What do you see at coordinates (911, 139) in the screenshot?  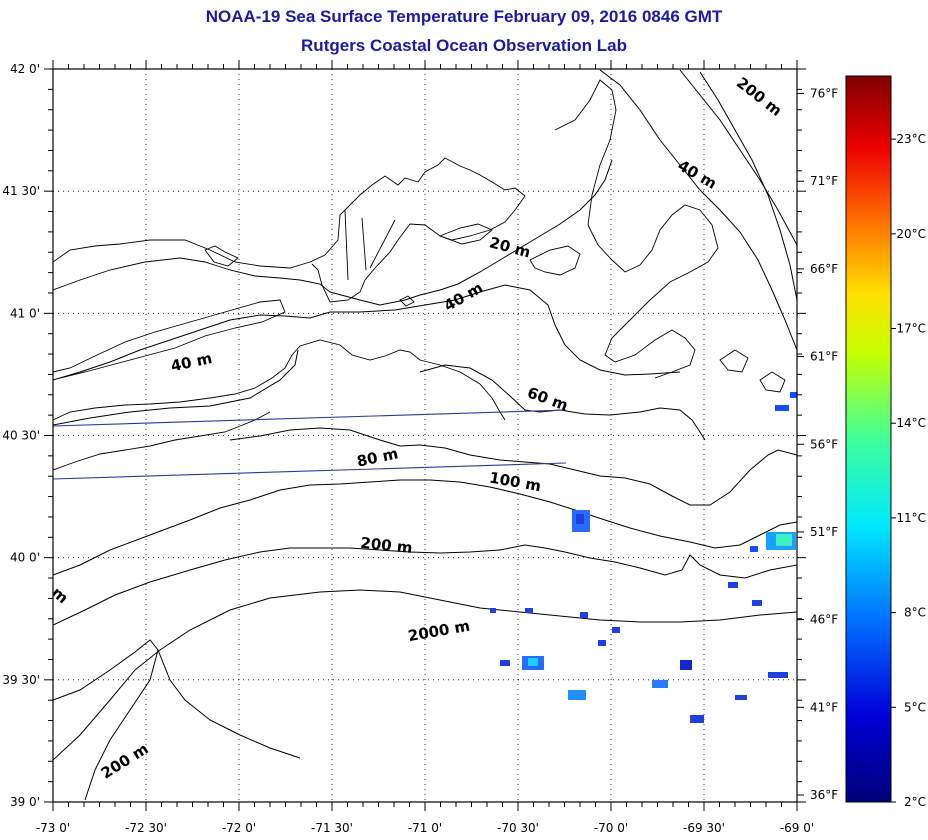 I see `cb-c-label: 23°C` at bounding box center [911, 139].